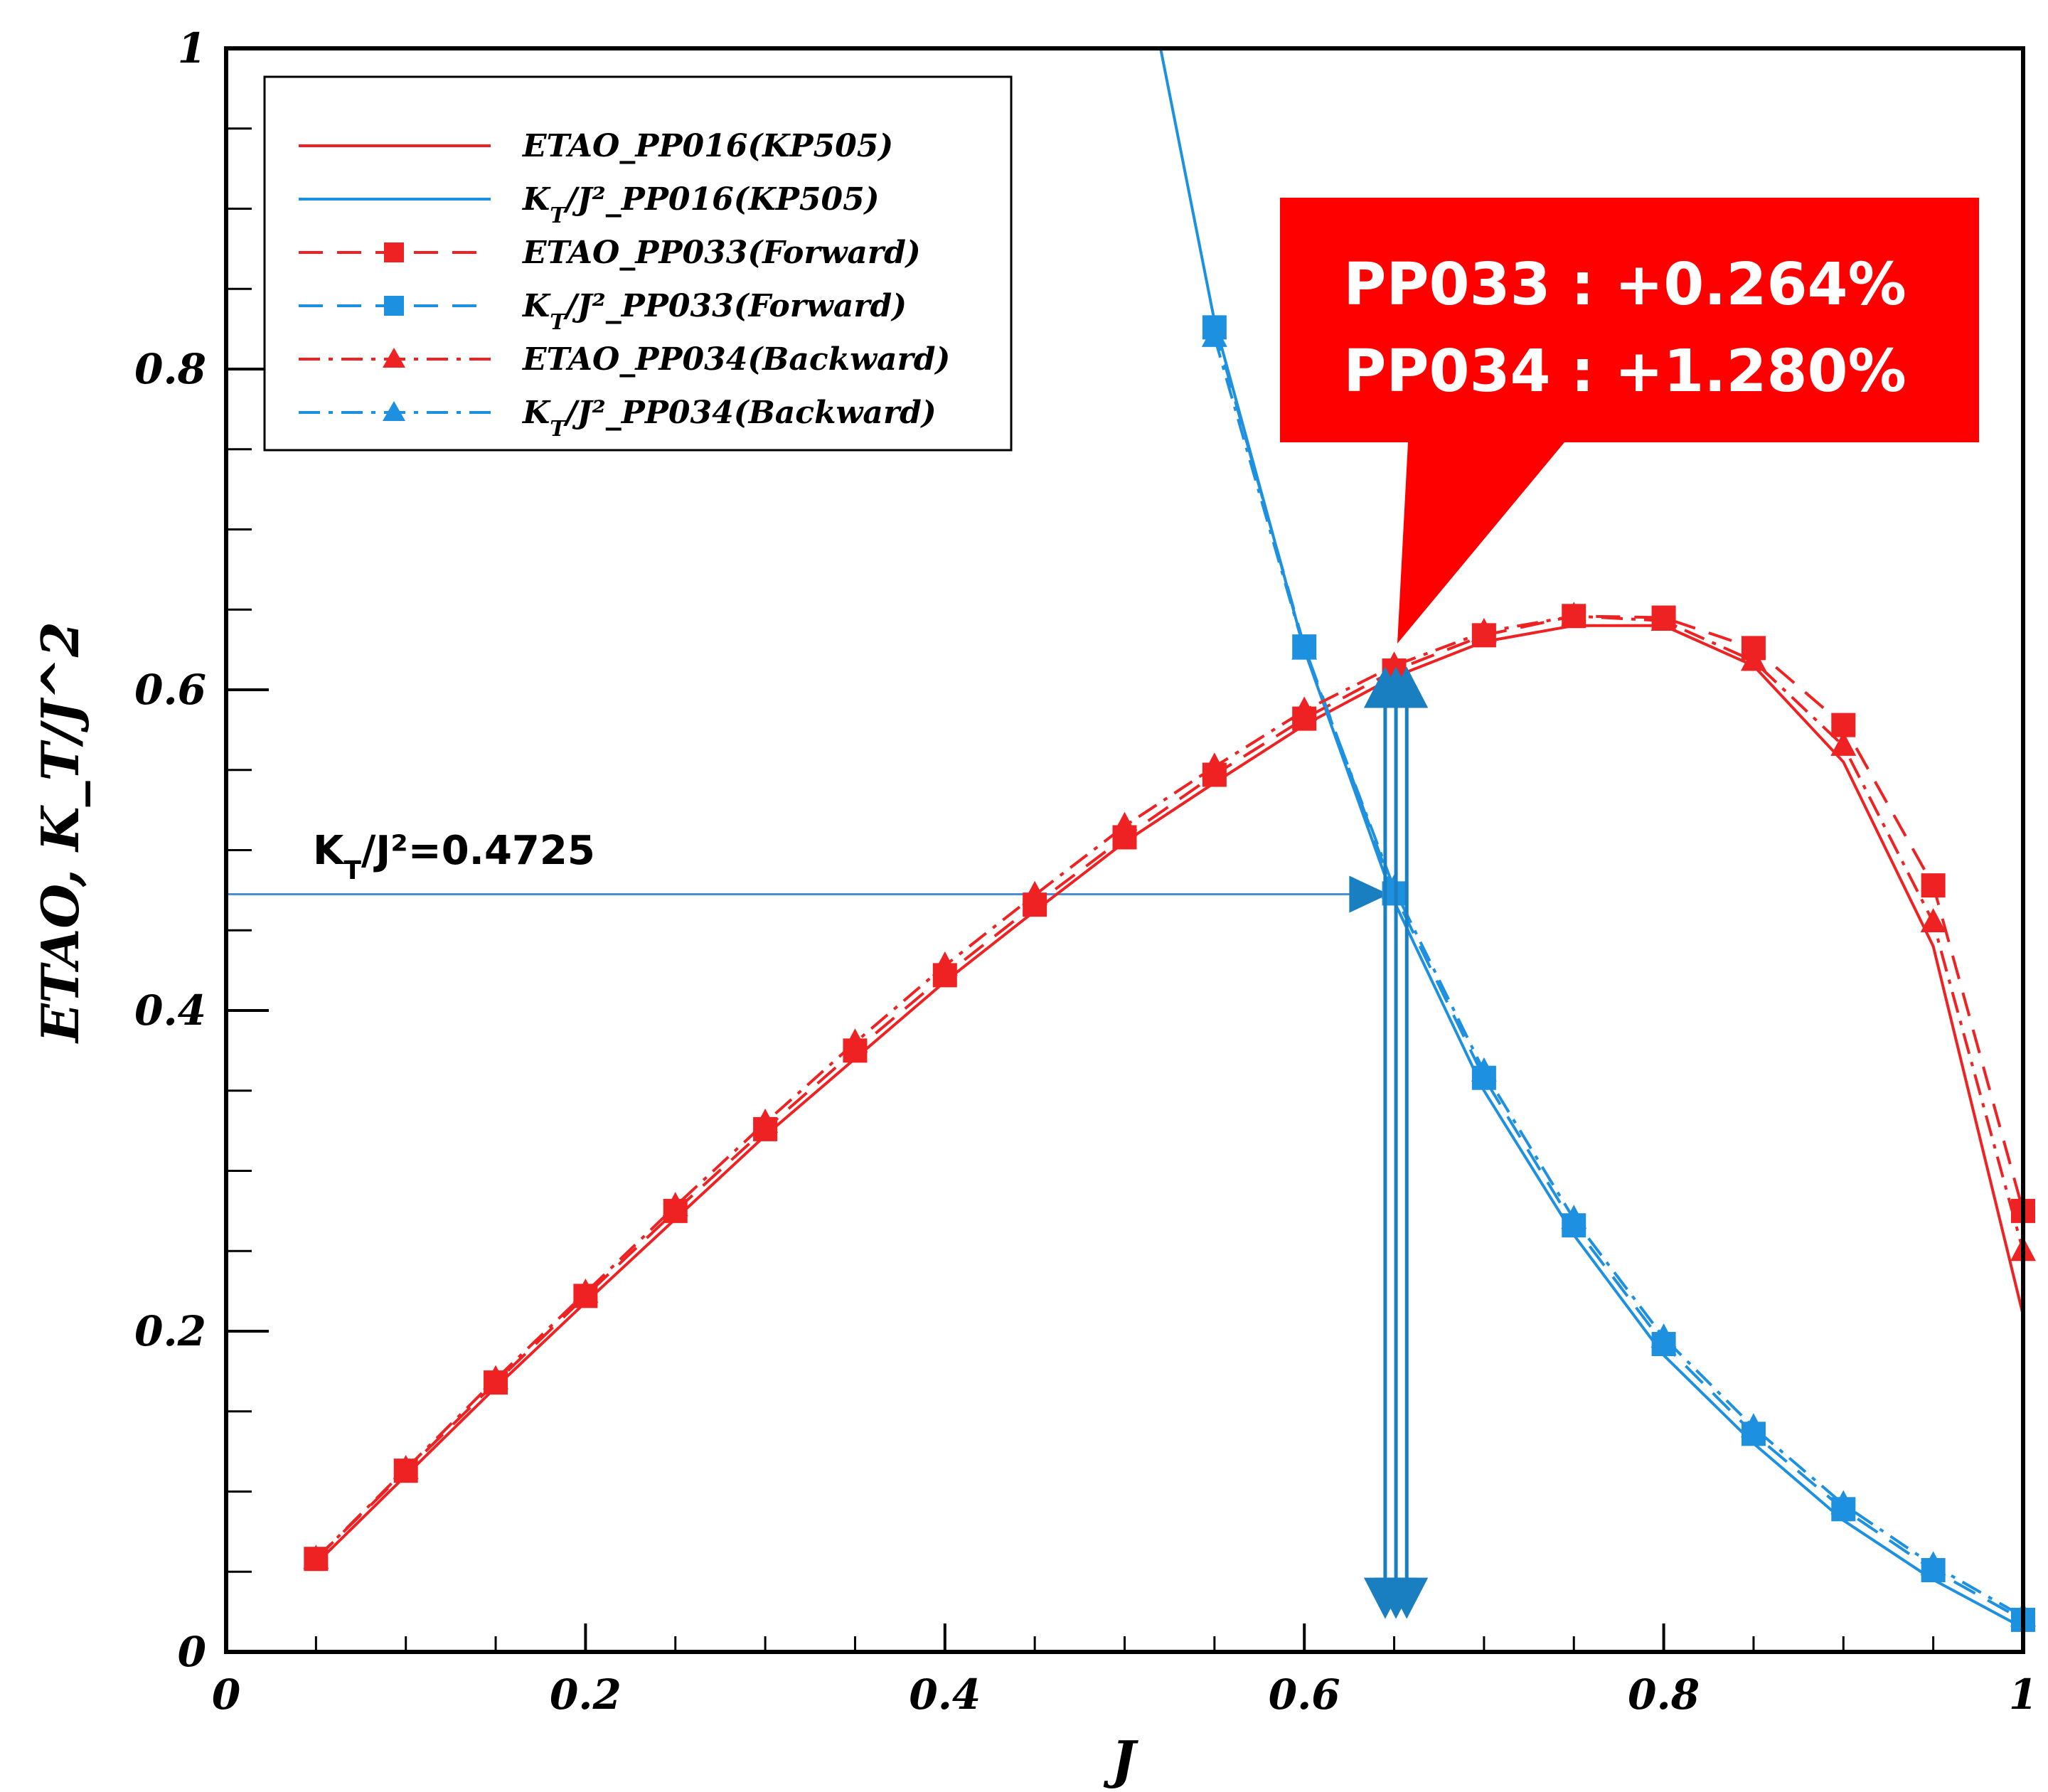  What do you see at coordinates (707, 146) in the screenshot?
I see `legend-label-0: ETAO_PP016(KP505)` at bounding box center [707, 146].